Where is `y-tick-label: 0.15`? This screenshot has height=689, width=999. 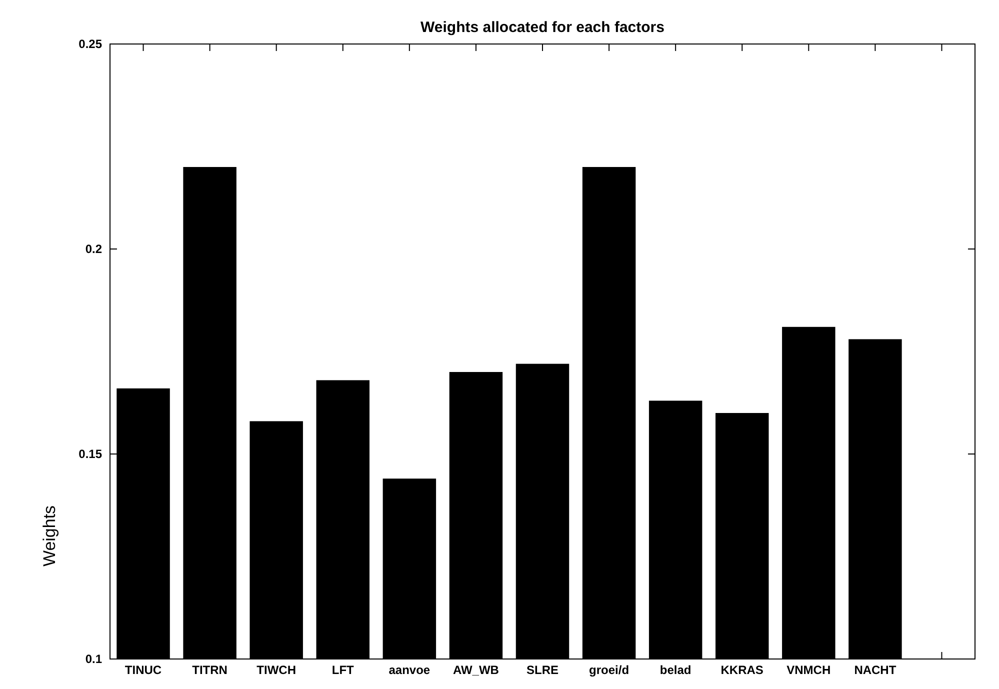 y-tick-label: 0.15 is located at coordinates (90, 454).